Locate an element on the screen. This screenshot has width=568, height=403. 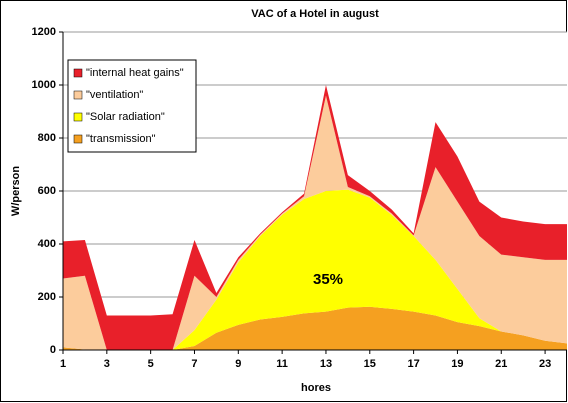
x-axis-label: hores is located at coordinates (316, 388).